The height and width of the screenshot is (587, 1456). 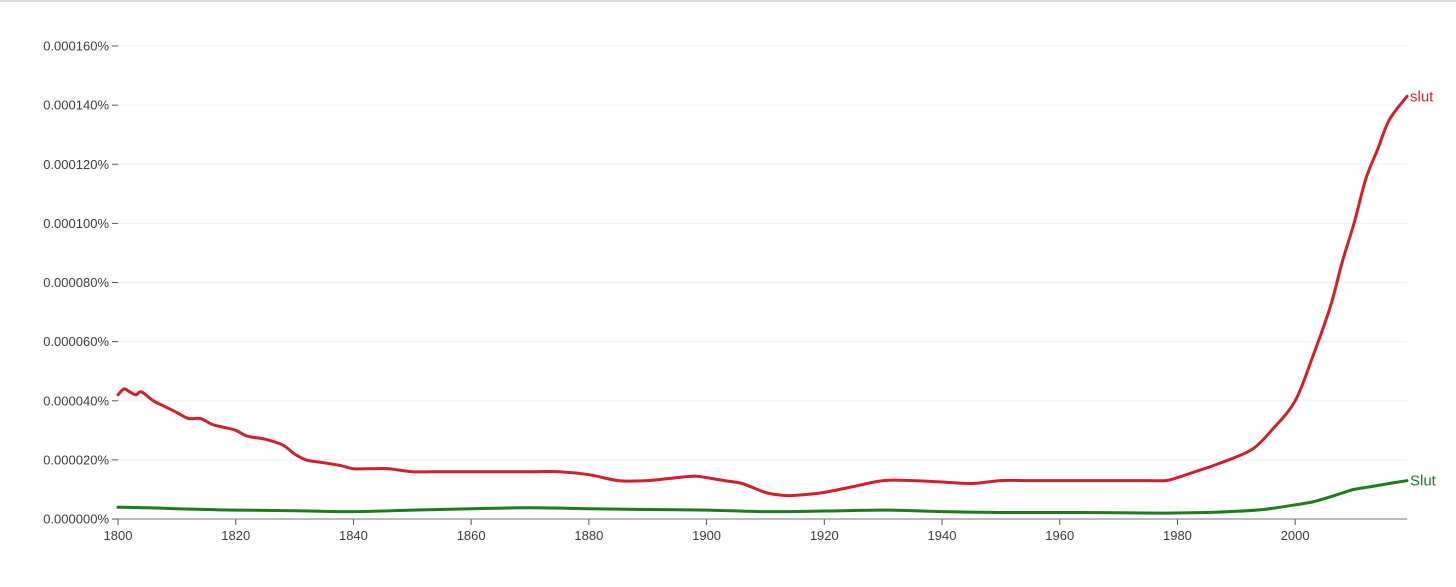 What do you see at coordinates (76, 282) in the screenshot?
I see `y-tick-label: 0.000080%` at bounding box center [76, 282].